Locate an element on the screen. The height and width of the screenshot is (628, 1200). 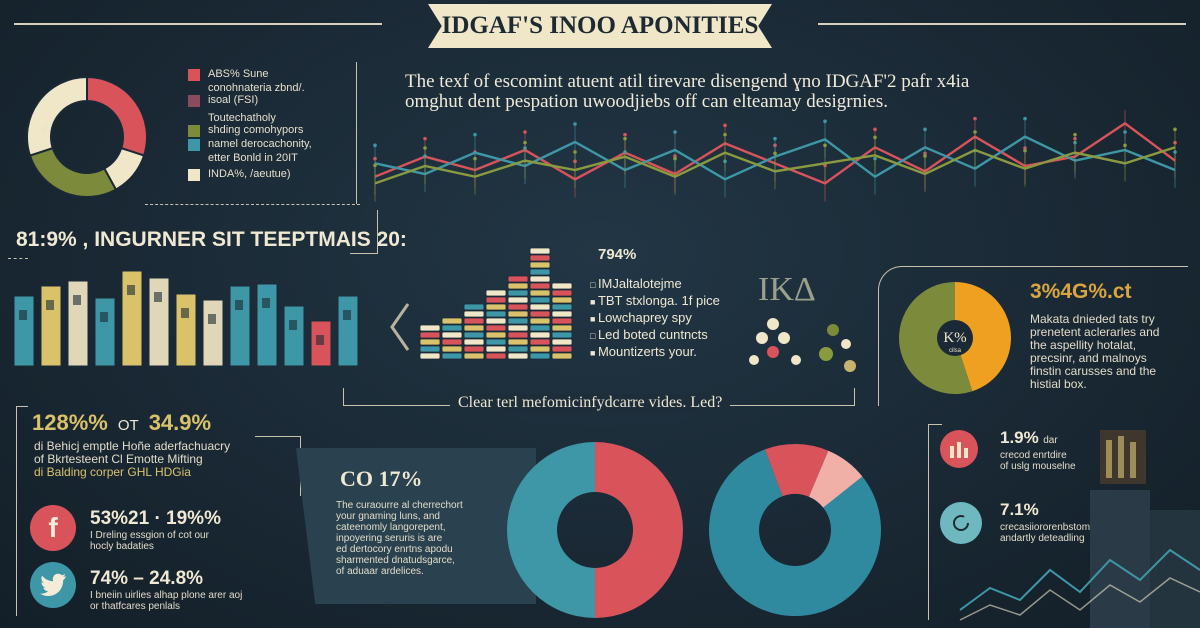
right-pie-frame is located at coordinates (1033, 336).